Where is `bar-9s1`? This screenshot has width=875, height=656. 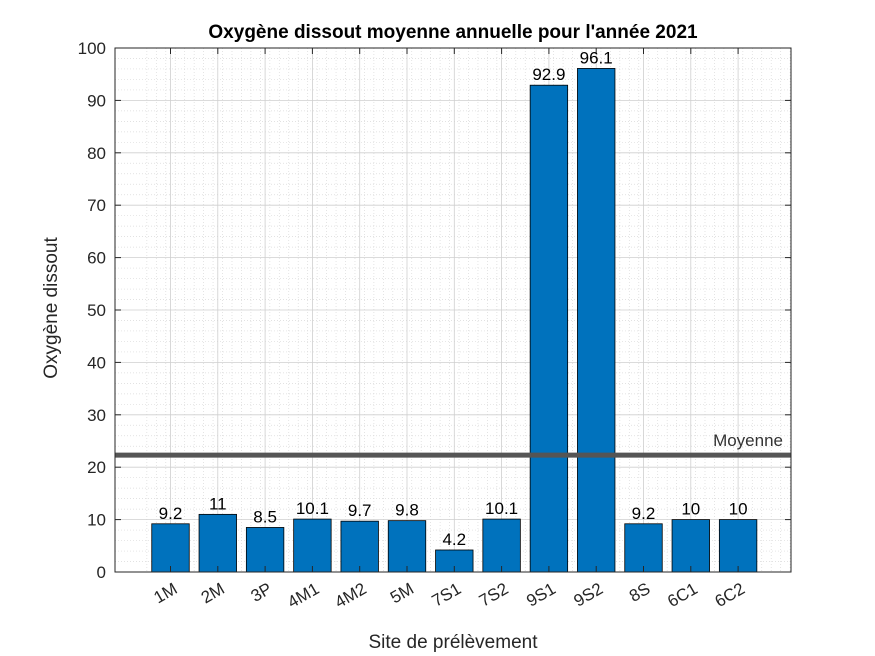 bar-9s1 is located at coordinates (549, 328).